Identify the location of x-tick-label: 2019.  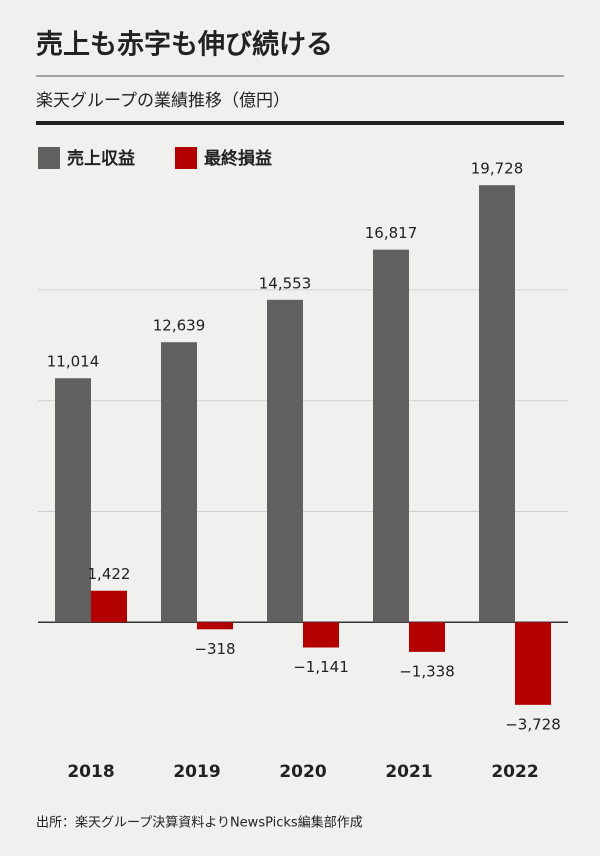
(196, 772).